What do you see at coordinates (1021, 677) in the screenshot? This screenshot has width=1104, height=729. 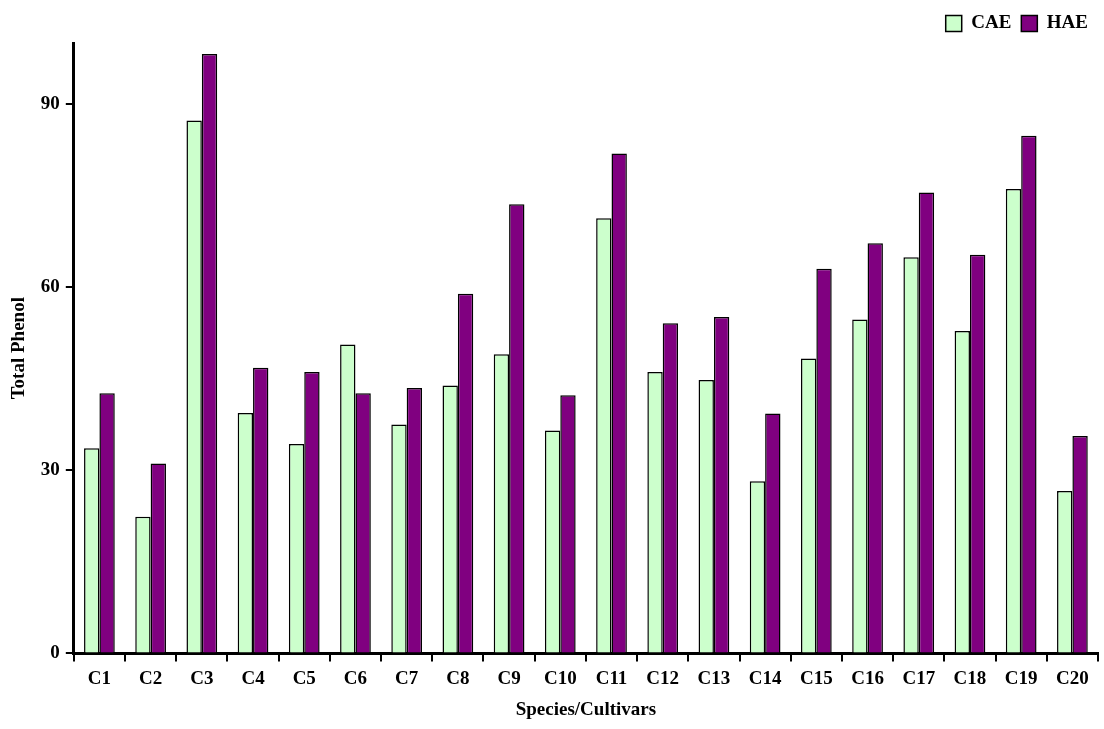 I see `x-tick-label: C19` at bounding box center [1021, 677].